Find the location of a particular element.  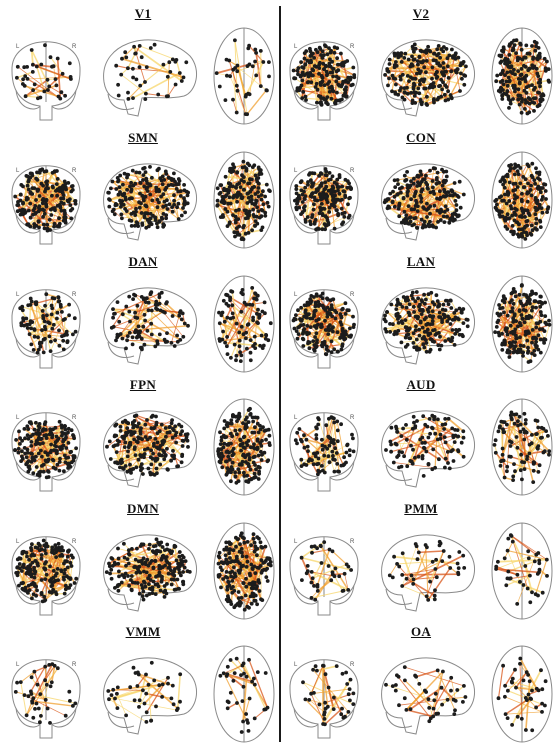

axial-edges is located at coordinates (241, 77).